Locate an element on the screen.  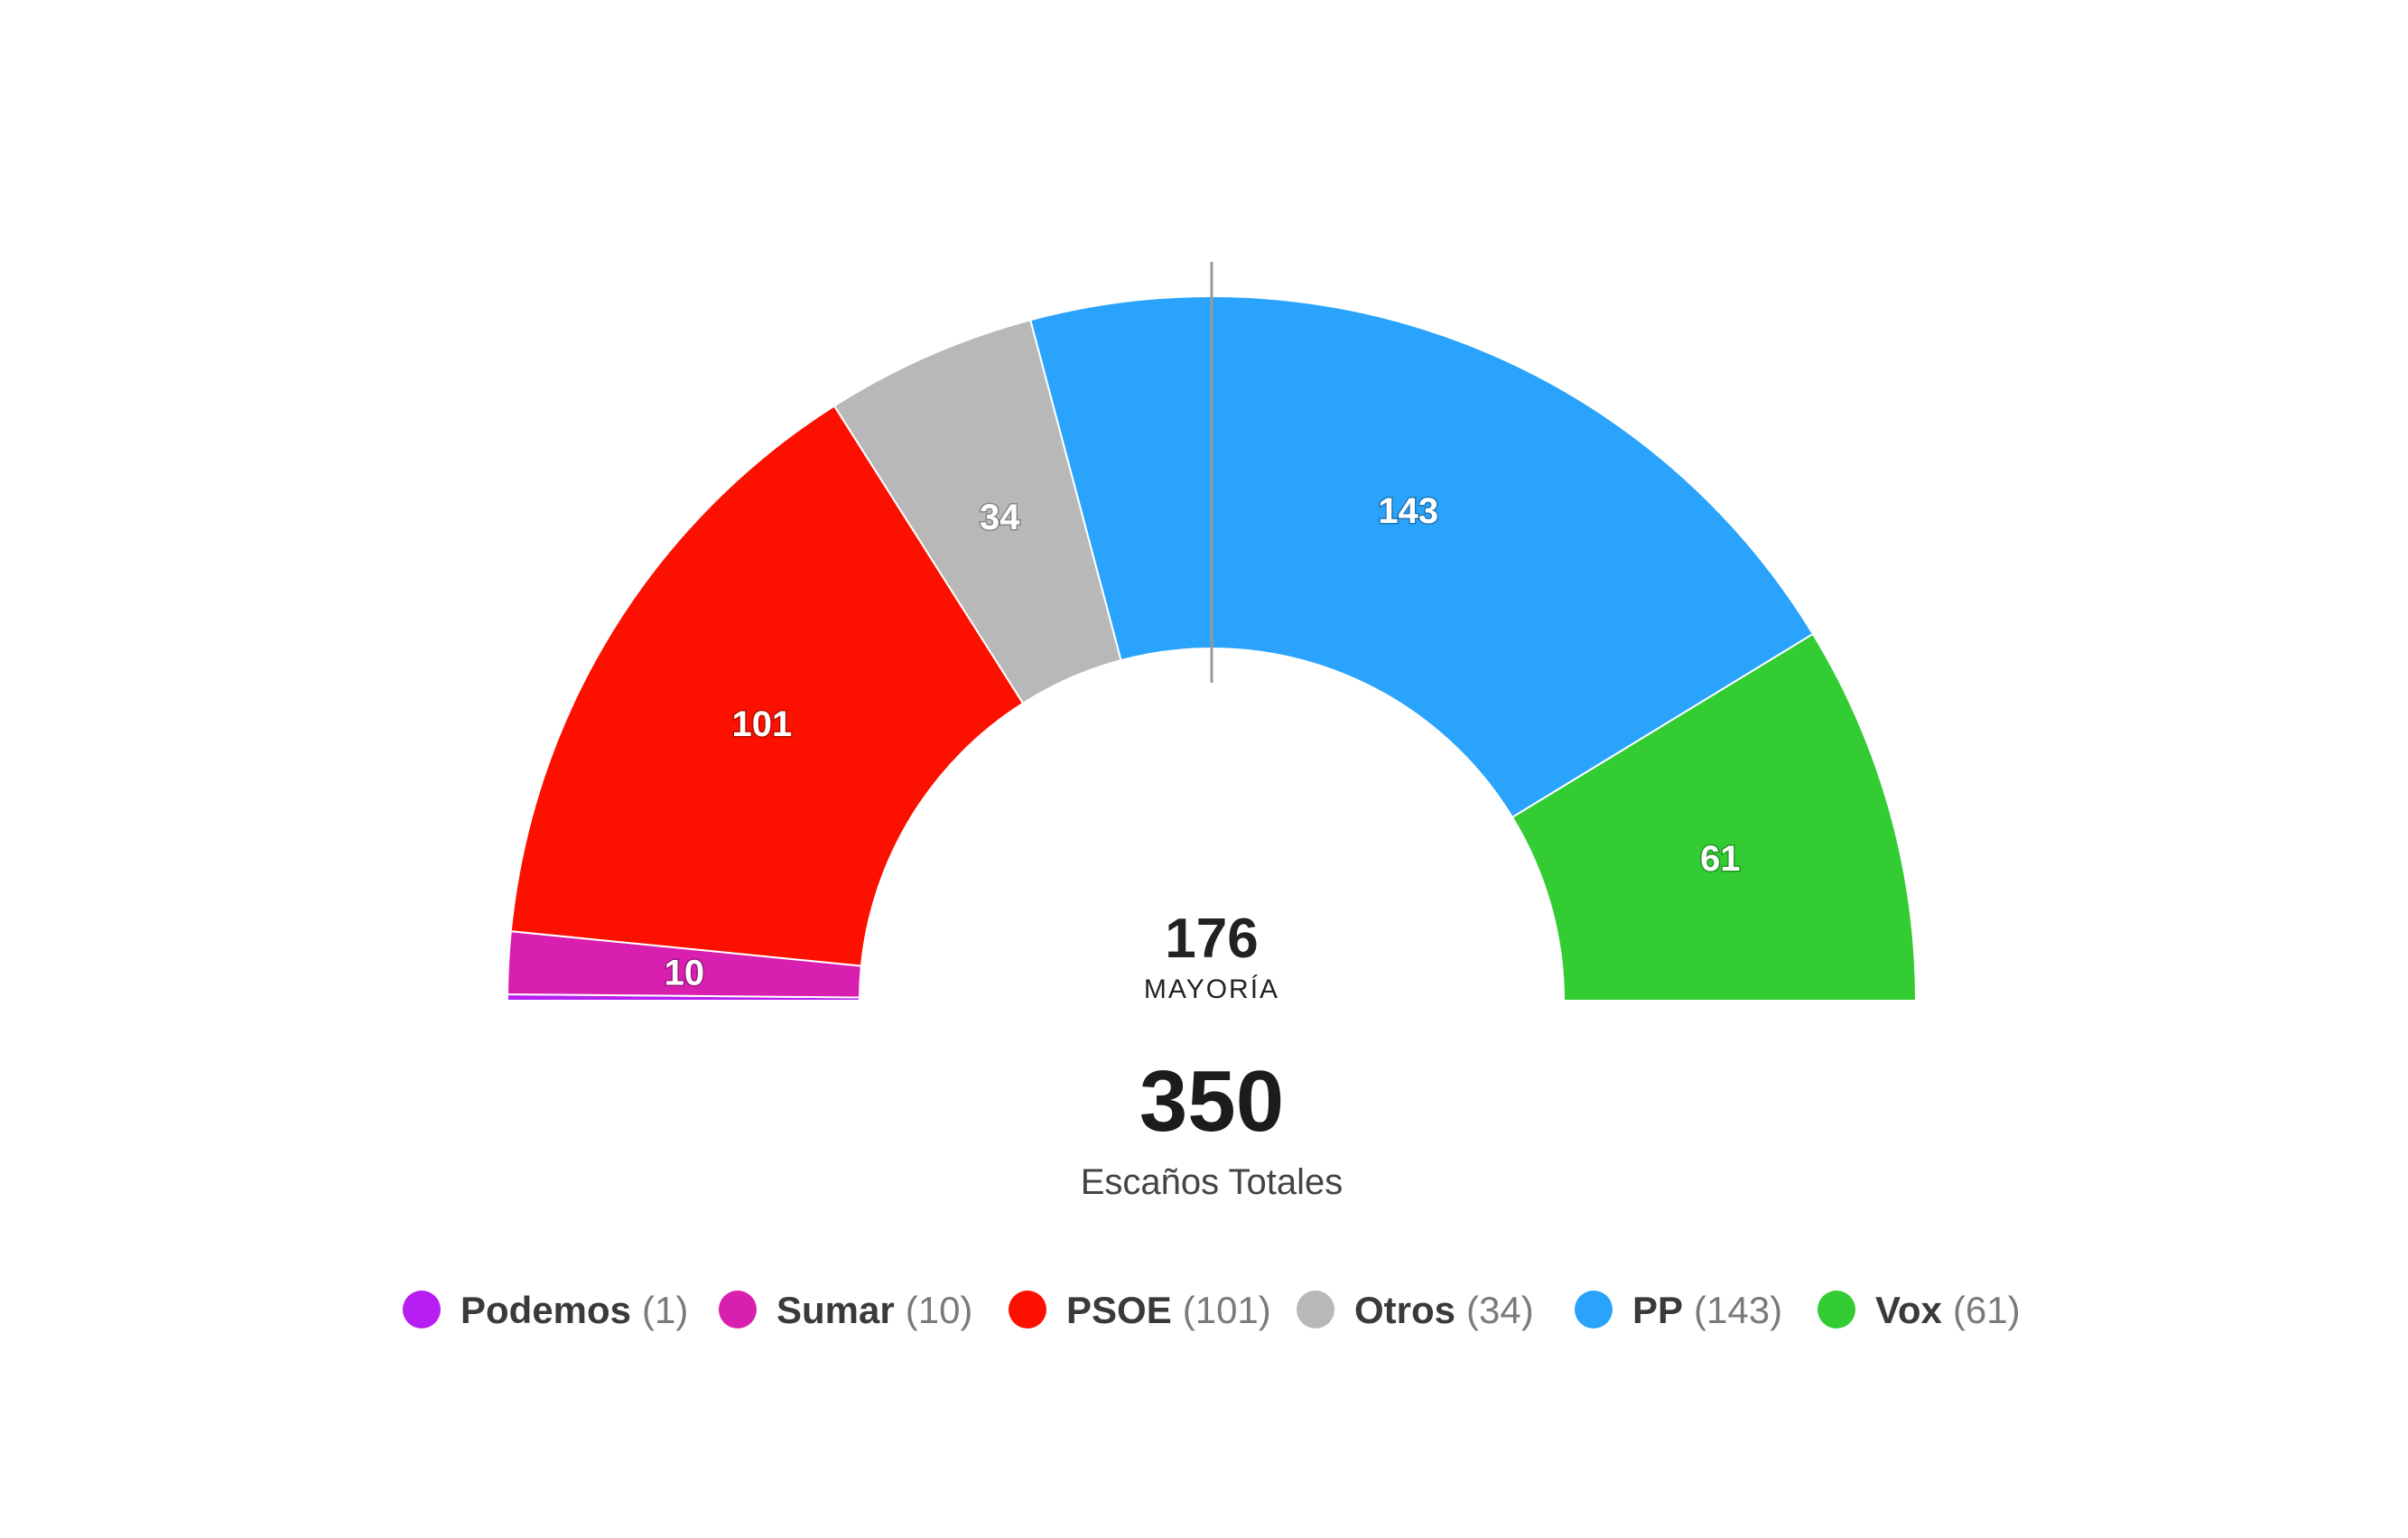
slice-vox is located at coordinates (1714, 817).